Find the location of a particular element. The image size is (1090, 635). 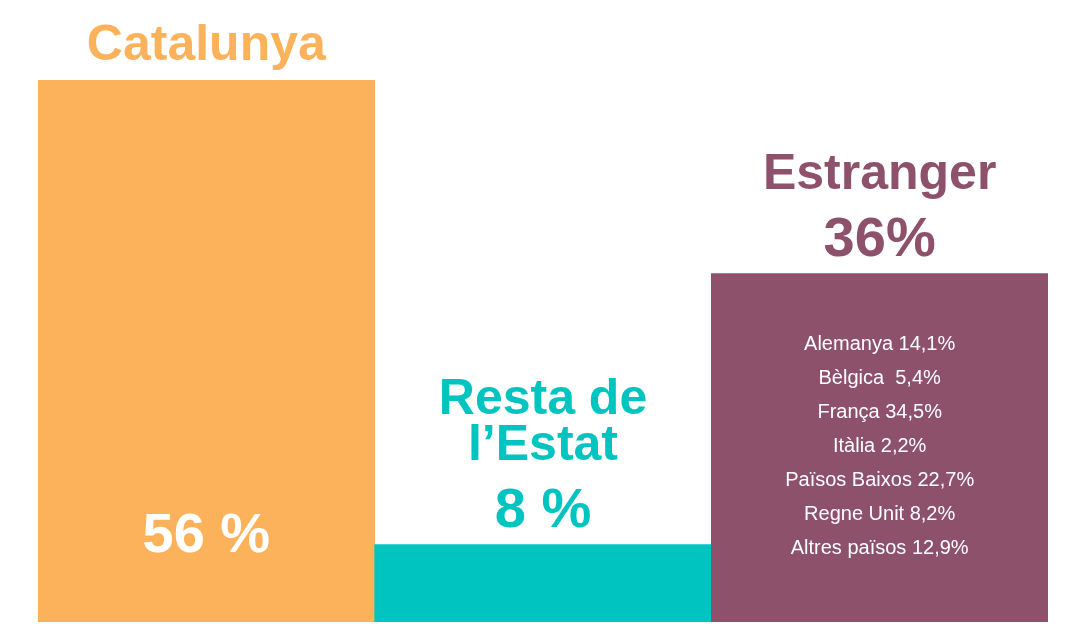

annotation: Altres països 12,9% is located at coordinates (879, 546).